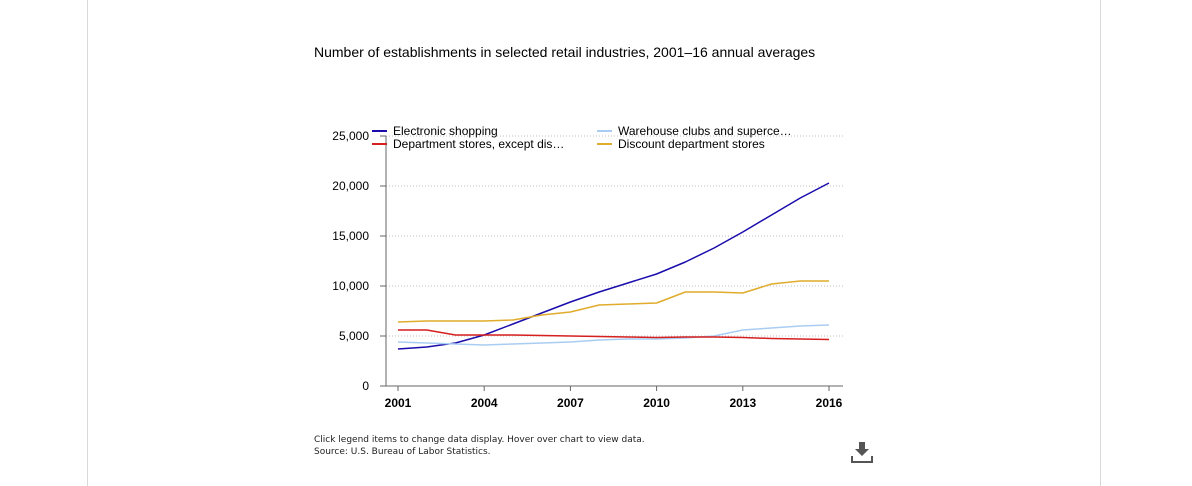  I want to click on download-icon, so click(862, 452).